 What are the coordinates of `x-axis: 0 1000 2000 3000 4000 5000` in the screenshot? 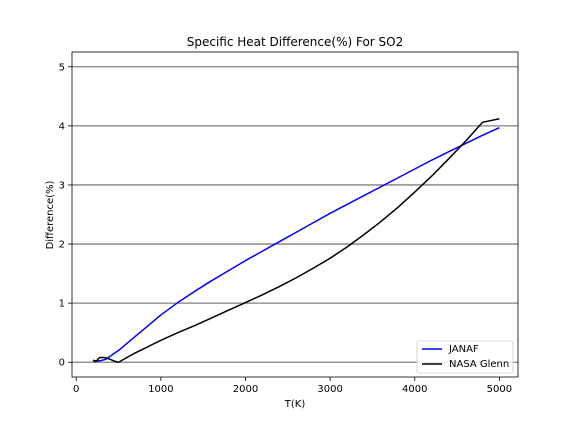 It's located at (292, 386).